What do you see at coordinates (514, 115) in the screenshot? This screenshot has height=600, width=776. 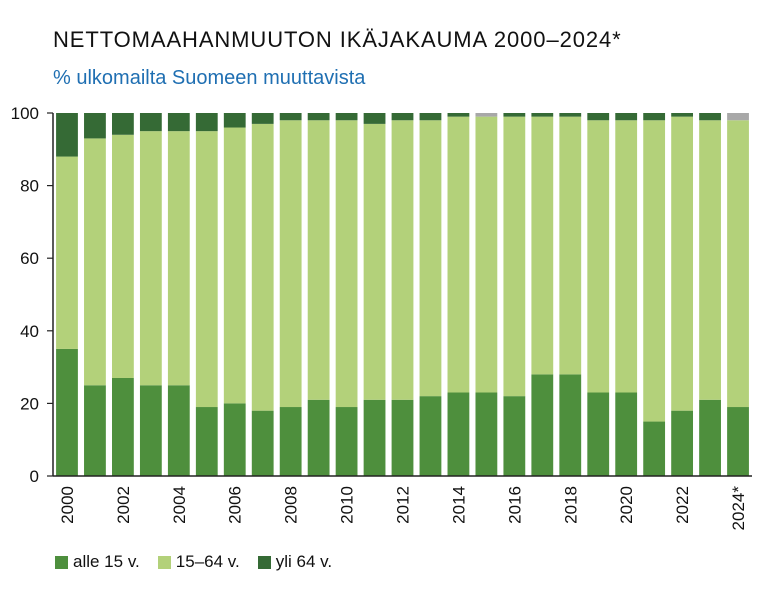 I see `bar-segment-2016-s2` at bounding box center [514, 115].